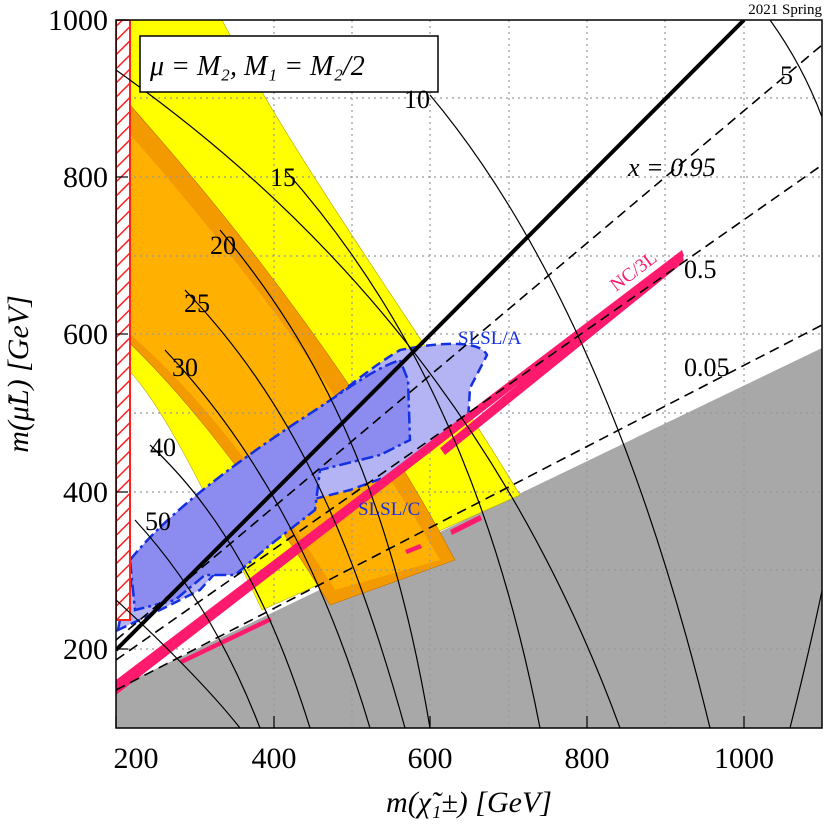 The image size is (830, 825). I want to click on corner-note: 2021 Spring, so click(785, 10).